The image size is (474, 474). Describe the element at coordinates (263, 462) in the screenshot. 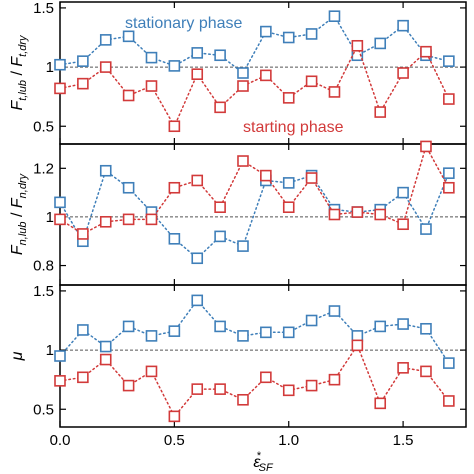

I see `x-axis-label: ε* SF` at that location.